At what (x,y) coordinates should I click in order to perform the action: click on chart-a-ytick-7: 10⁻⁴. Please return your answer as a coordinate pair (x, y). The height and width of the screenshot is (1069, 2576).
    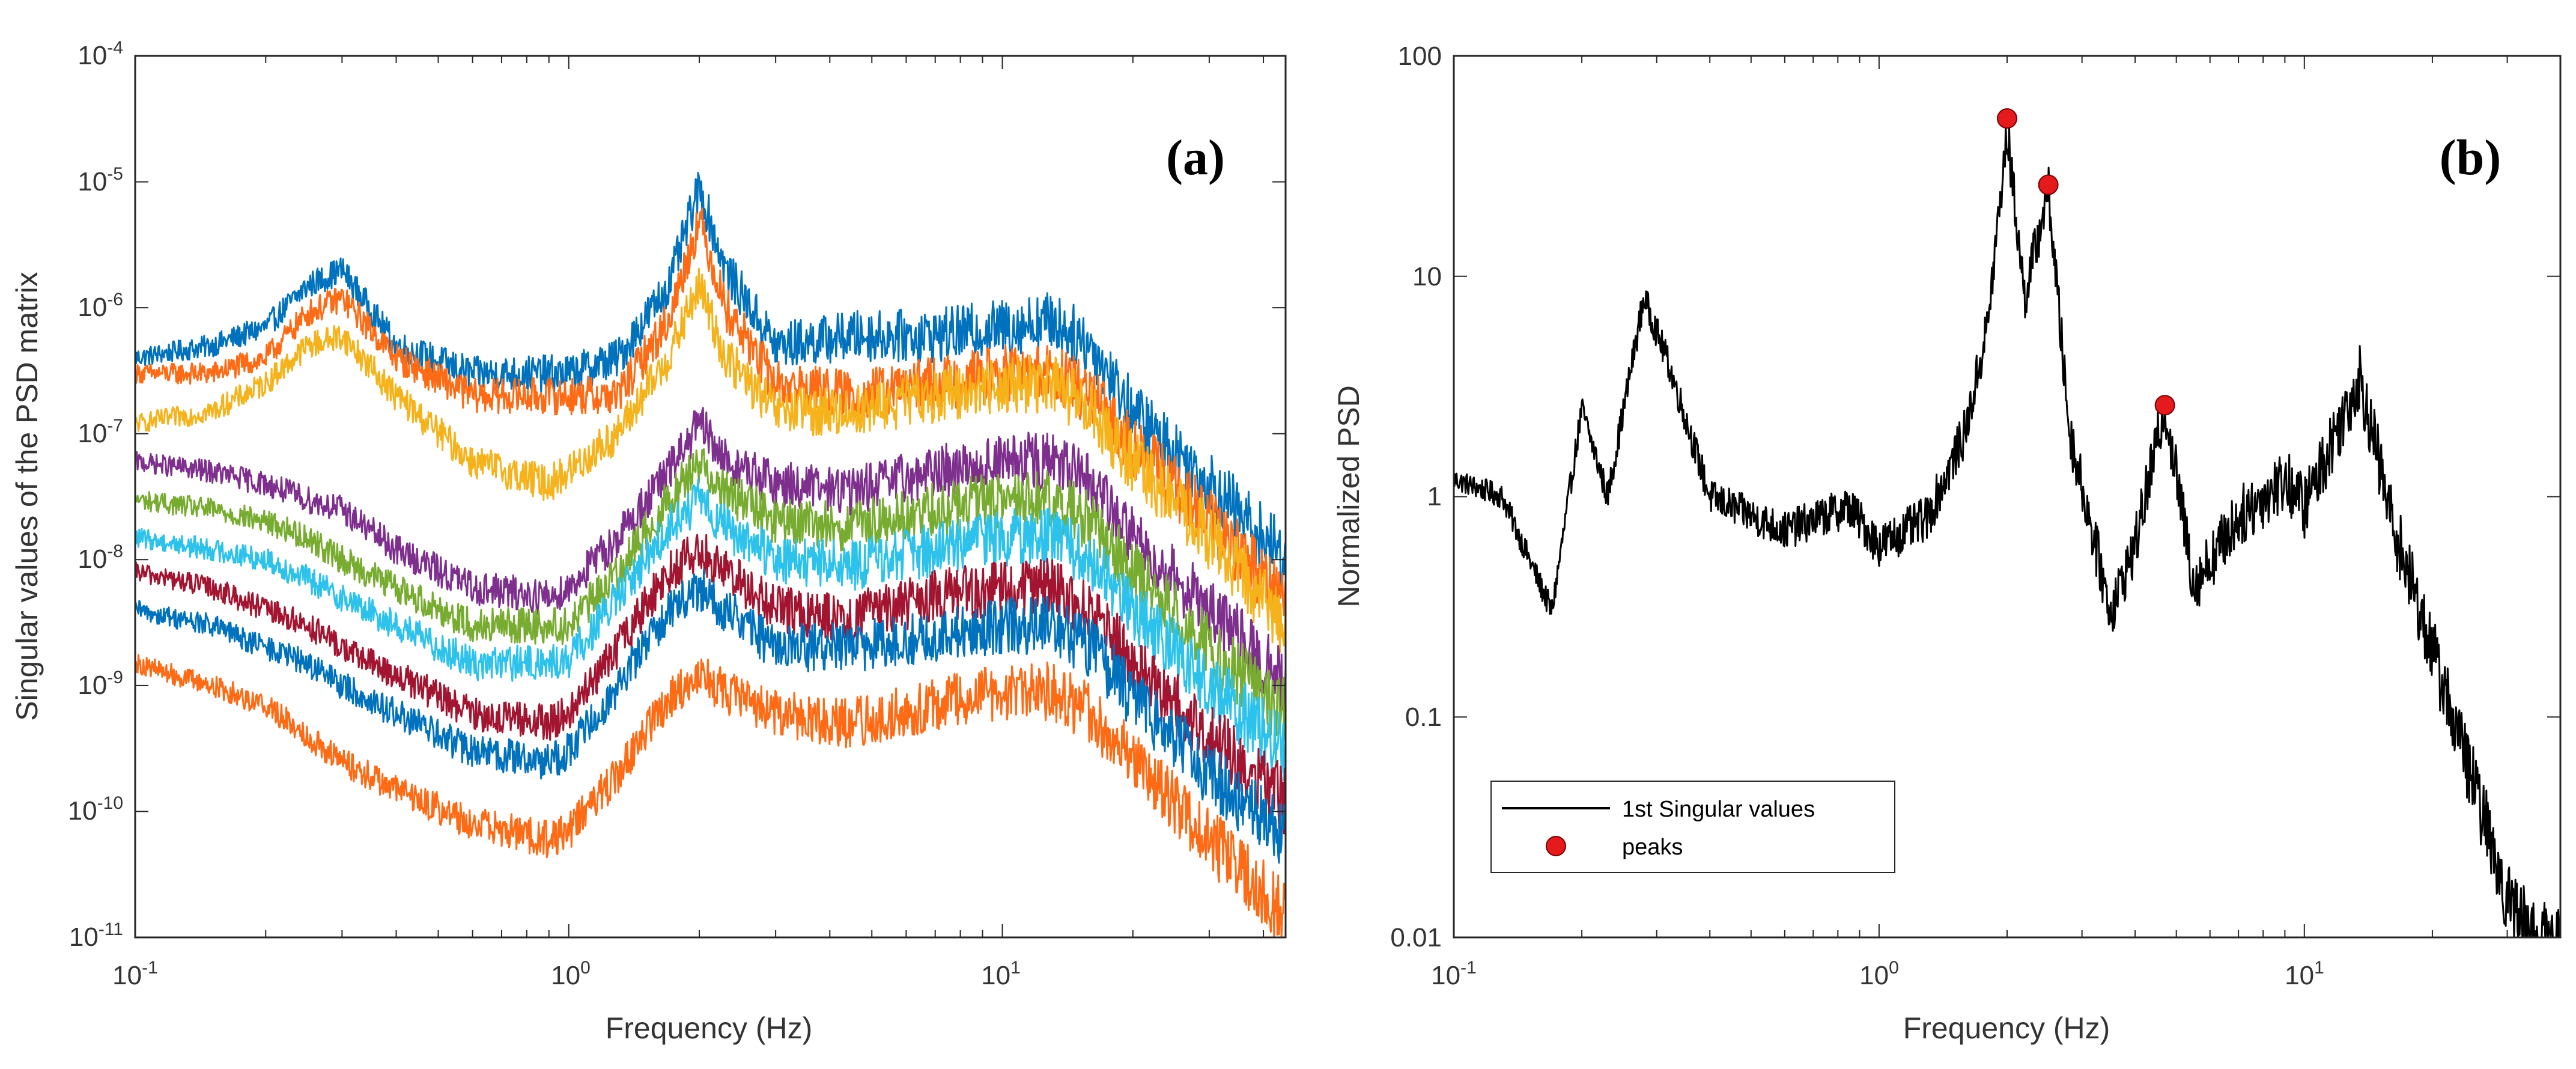
    Looking at the image, I should click on (100, 54).